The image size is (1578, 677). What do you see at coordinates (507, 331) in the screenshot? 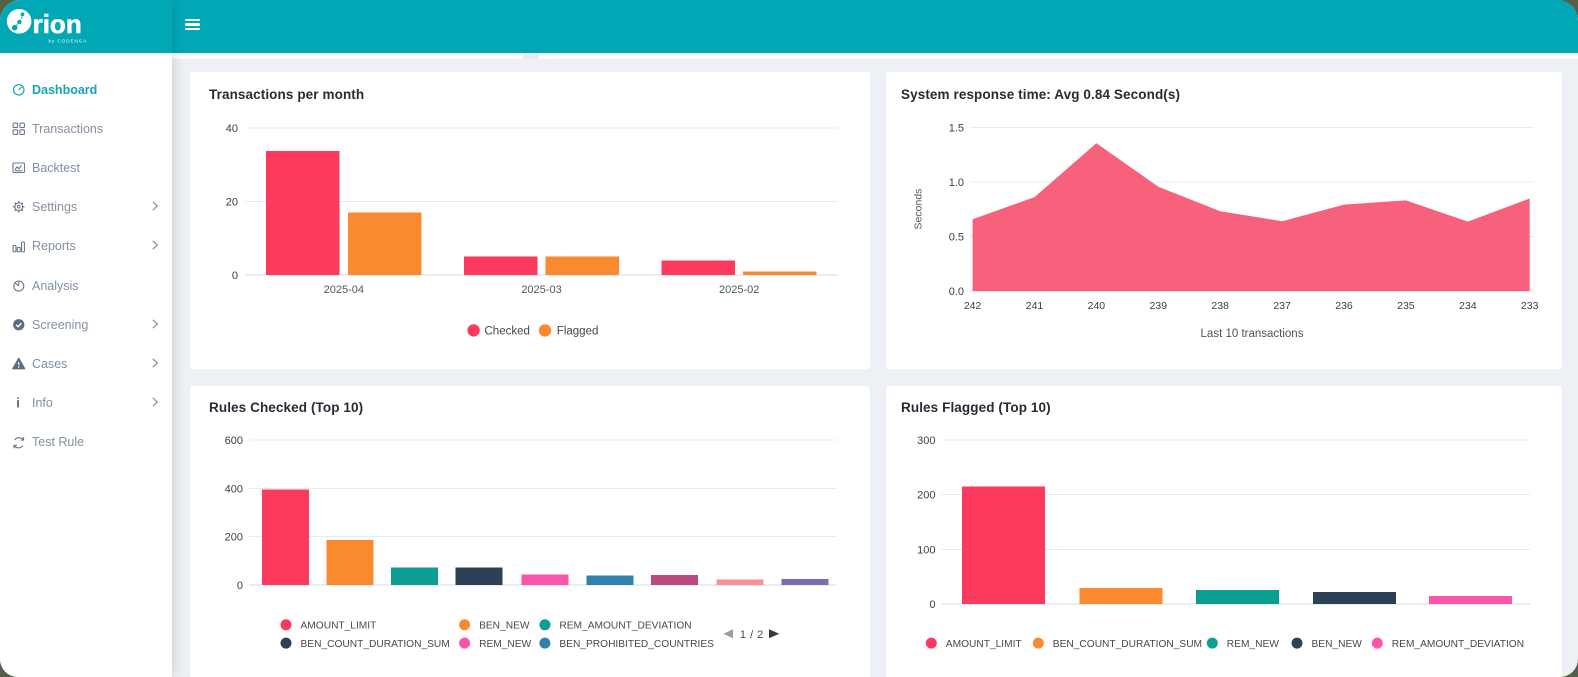
I see `svg-text: Checked` at bounding box center [507, 331].